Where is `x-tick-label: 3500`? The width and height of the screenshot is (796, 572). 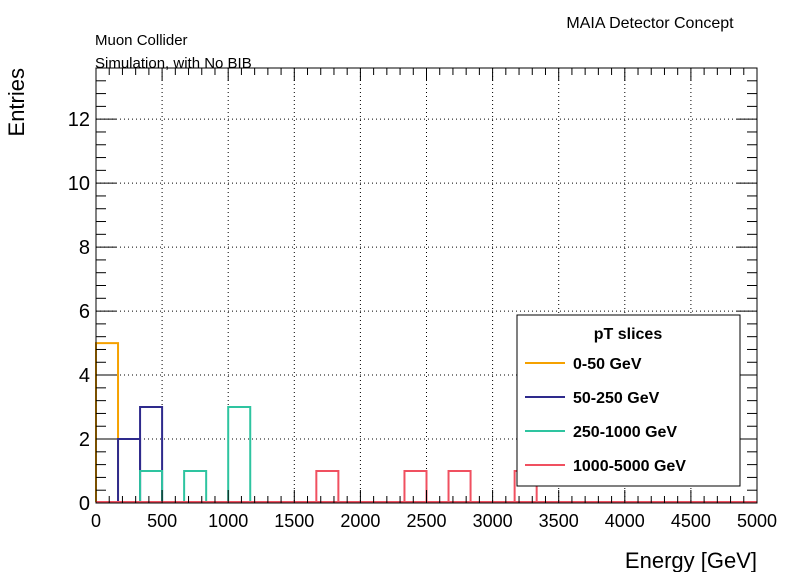
x-tick-label: 3500 is located at coordinates (559, 521).